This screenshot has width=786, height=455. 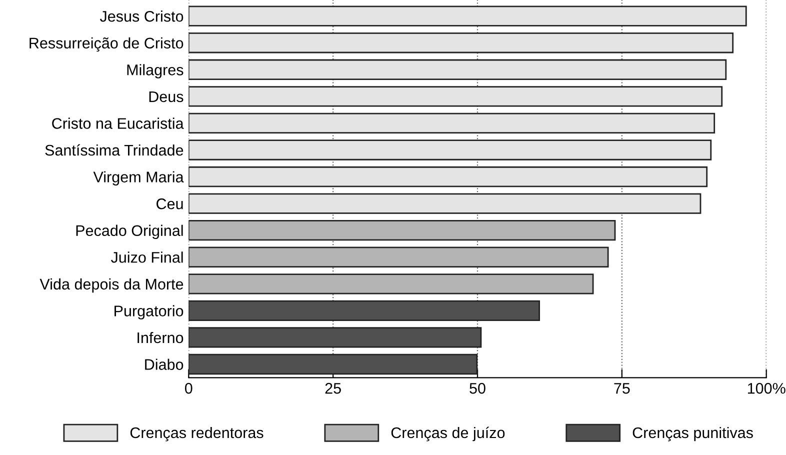 What do you see at coordinates (692, 434) in the screenshot?
I see `legend-label: Crenças punitivas` at bounding box center [692, 434].